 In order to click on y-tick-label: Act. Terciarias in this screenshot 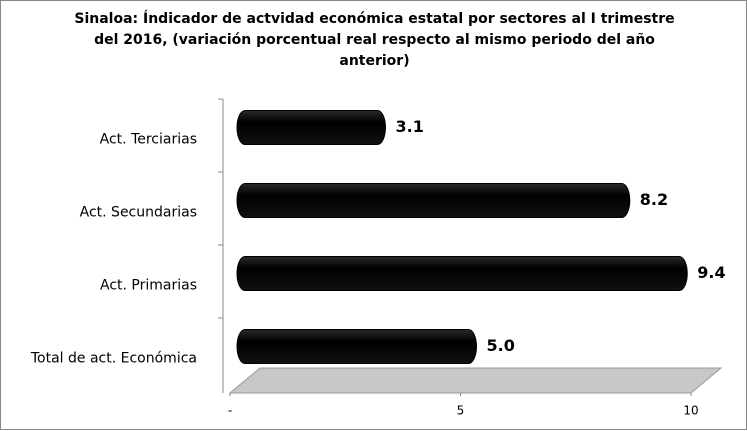, I will do `click(148, 140)`.